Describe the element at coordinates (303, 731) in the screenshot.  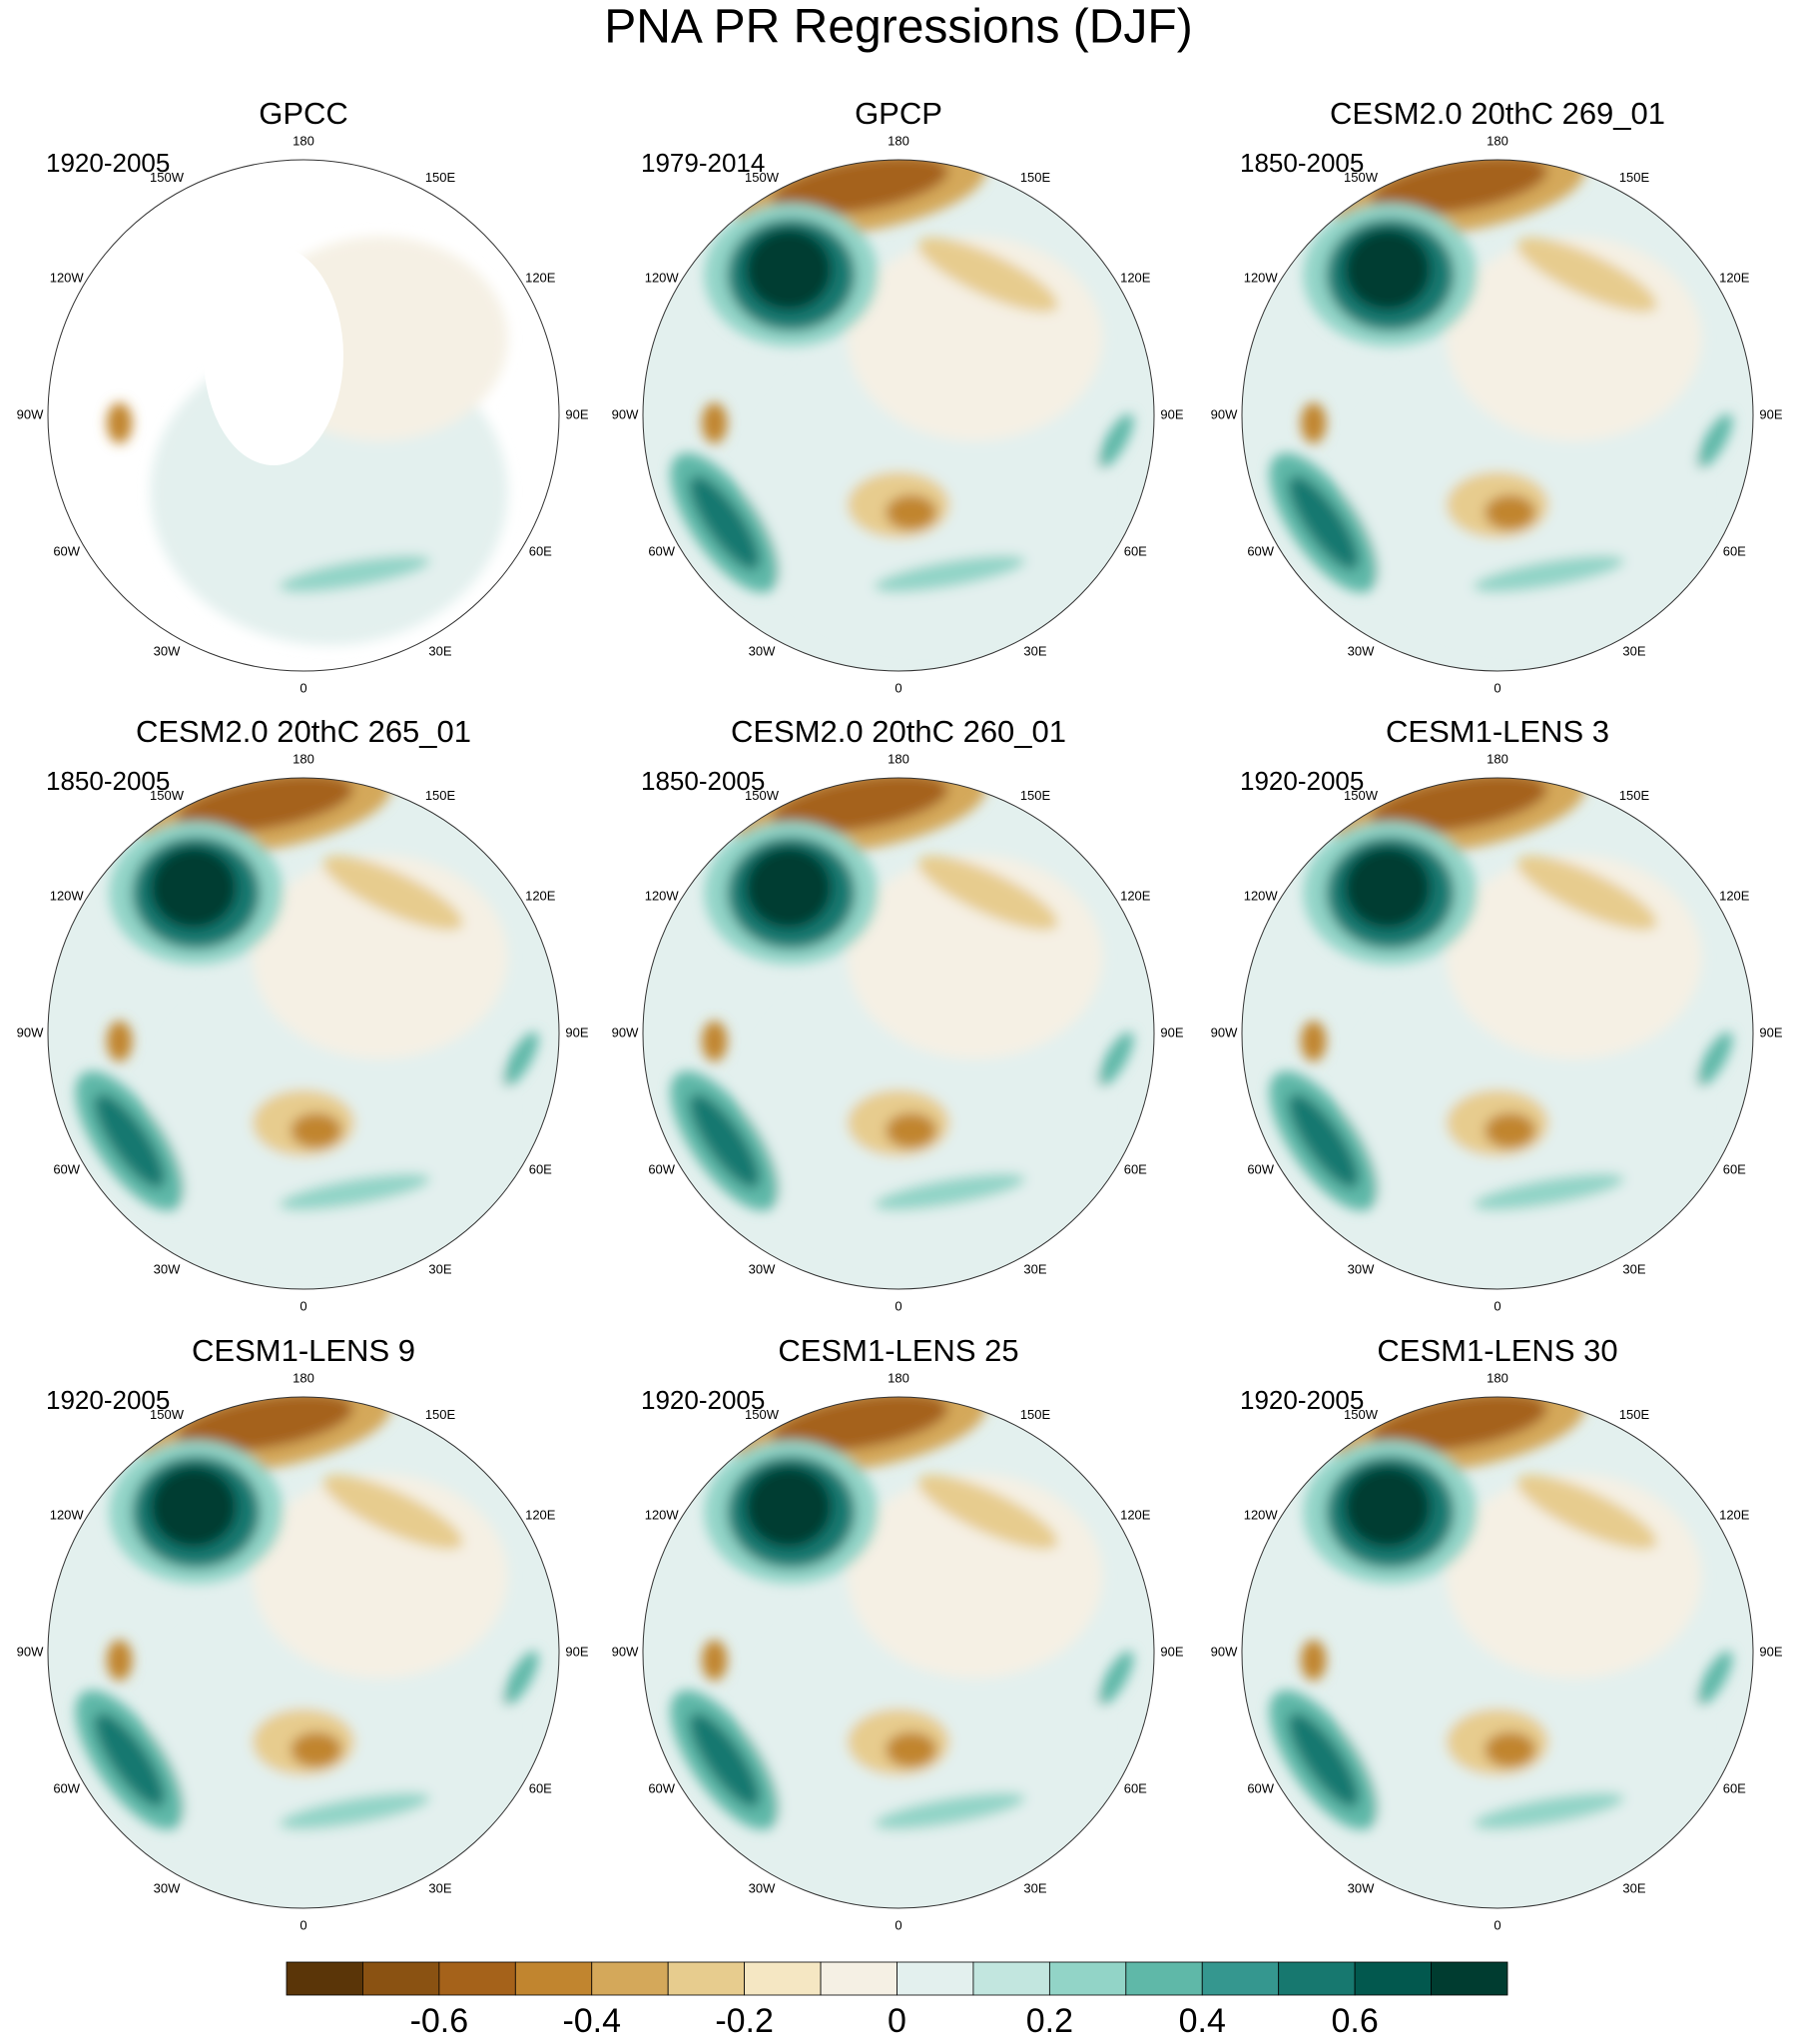
I see `panel-title: CESM2.0 20thC 265_01` at that location.